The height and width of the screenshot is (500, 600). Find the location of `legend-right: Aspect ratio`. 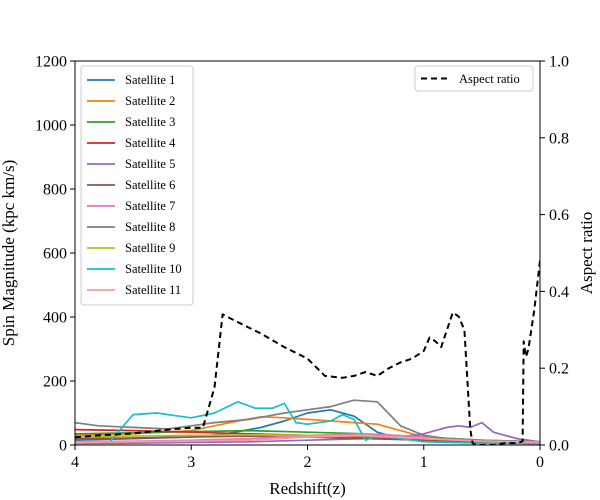

legend-right: Aspect ratio is located at coordinates (474, 78).